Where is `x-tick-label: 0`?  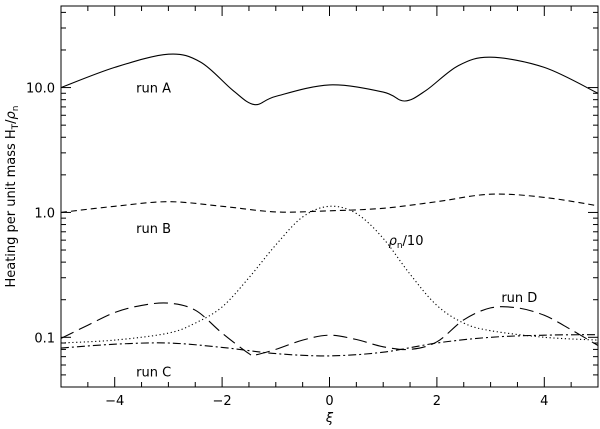
x-tick-label: 0 is located at coordinates (329, 401).